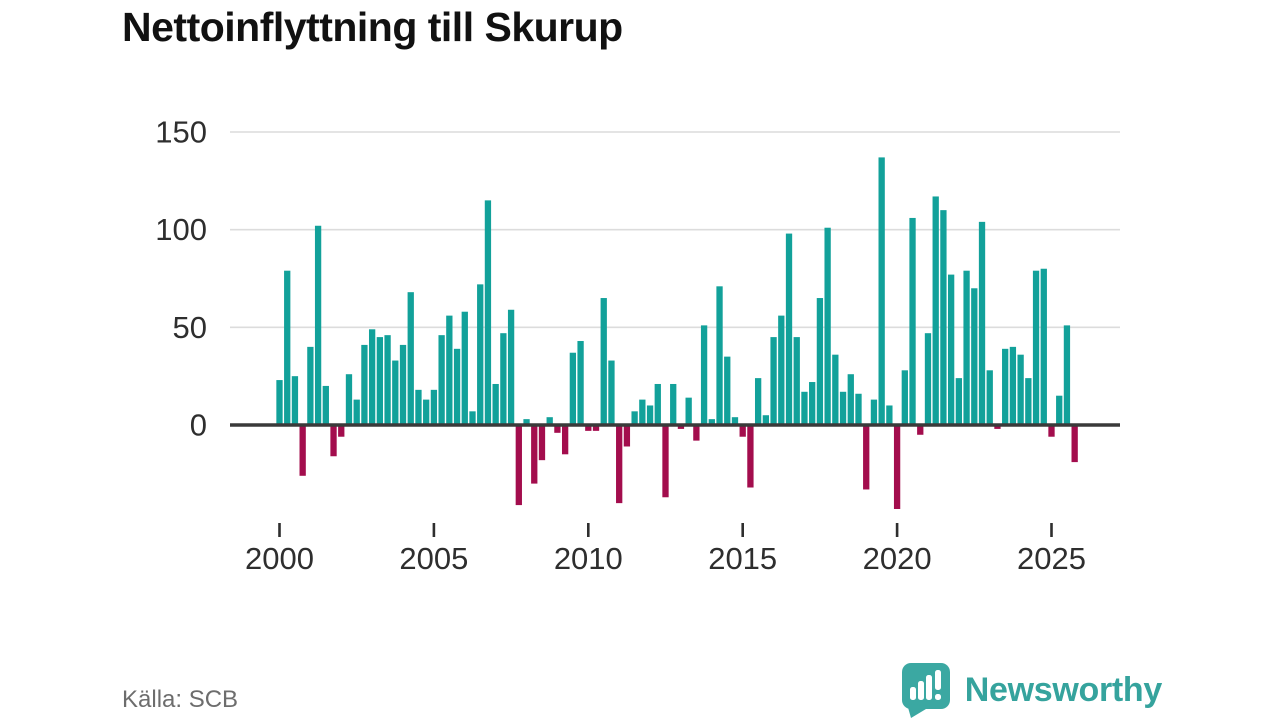 The image size is (1280, 720). I want to click on bar-2006-Q2, so click(472, 418).